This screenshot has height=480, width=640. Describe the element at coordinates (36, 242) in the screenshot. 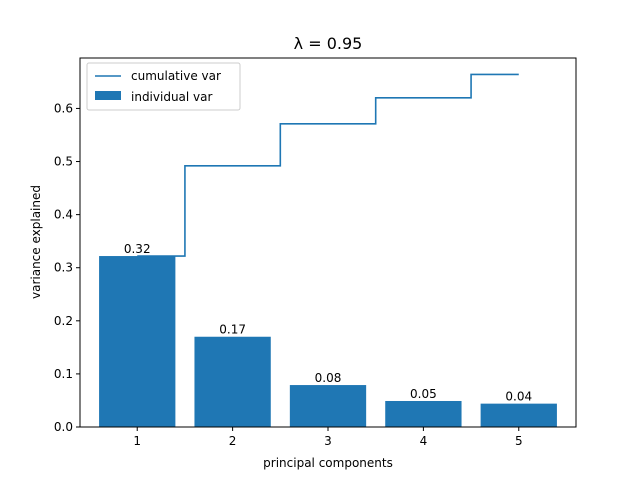

I see `y-axis-label: variance explained` at that location.